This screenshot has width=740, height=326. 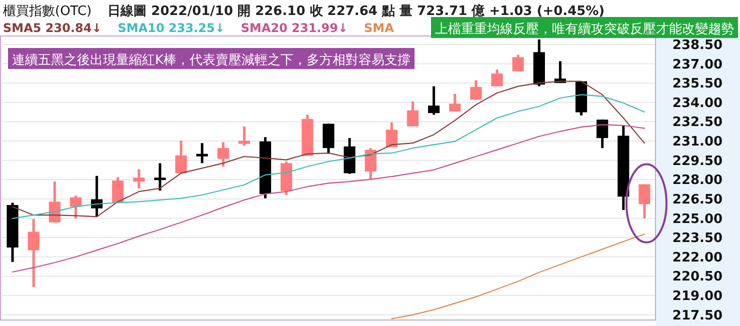 What do you see at coordinates (697, 122) in the screenshot?
I see `y-tick-label: 232.50` at bounding box center [697, 122].